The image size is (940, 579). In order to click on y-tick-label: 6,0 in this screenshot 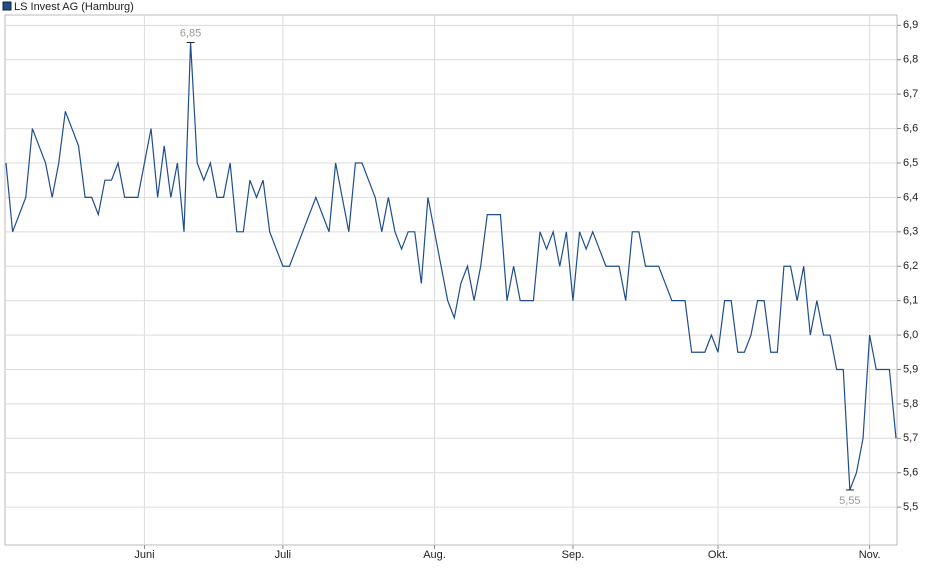, I will do `click(910, 335)`.